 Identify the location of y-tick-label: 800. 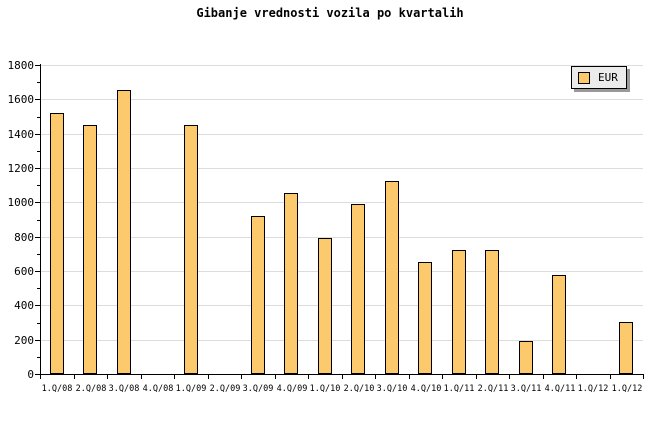
(24, 237).